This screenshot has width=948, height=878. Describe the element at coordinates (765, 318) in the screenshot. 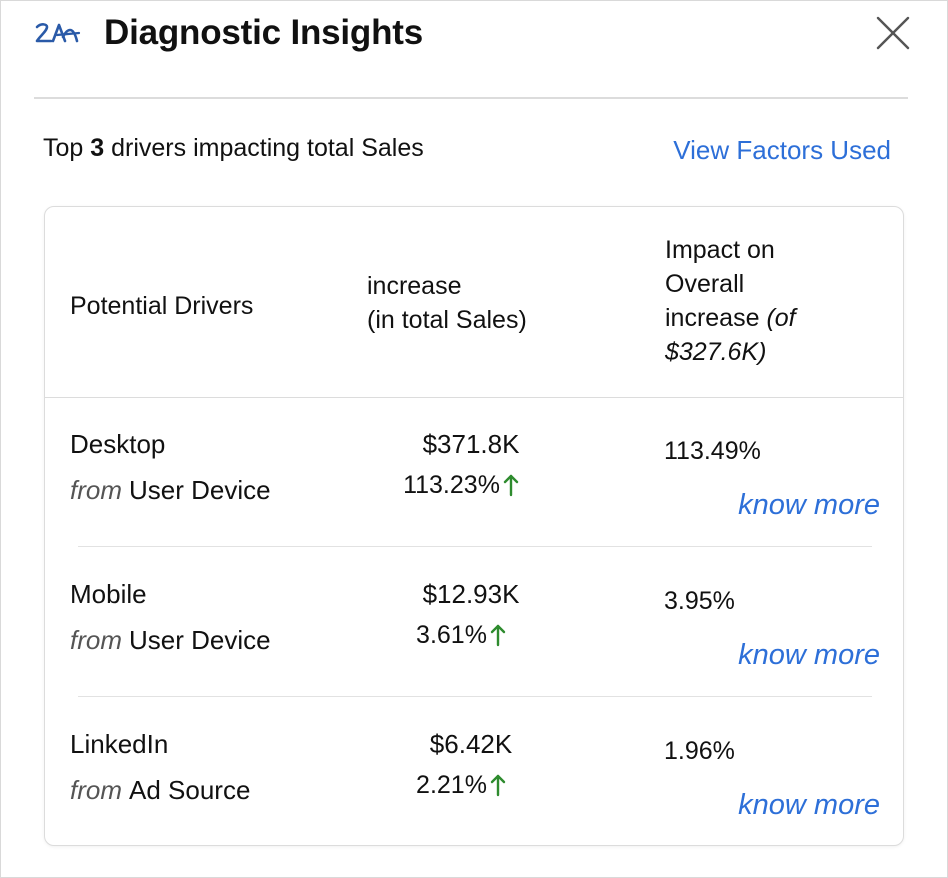

I see `column-header-impact-line3: increase (of` at that location.